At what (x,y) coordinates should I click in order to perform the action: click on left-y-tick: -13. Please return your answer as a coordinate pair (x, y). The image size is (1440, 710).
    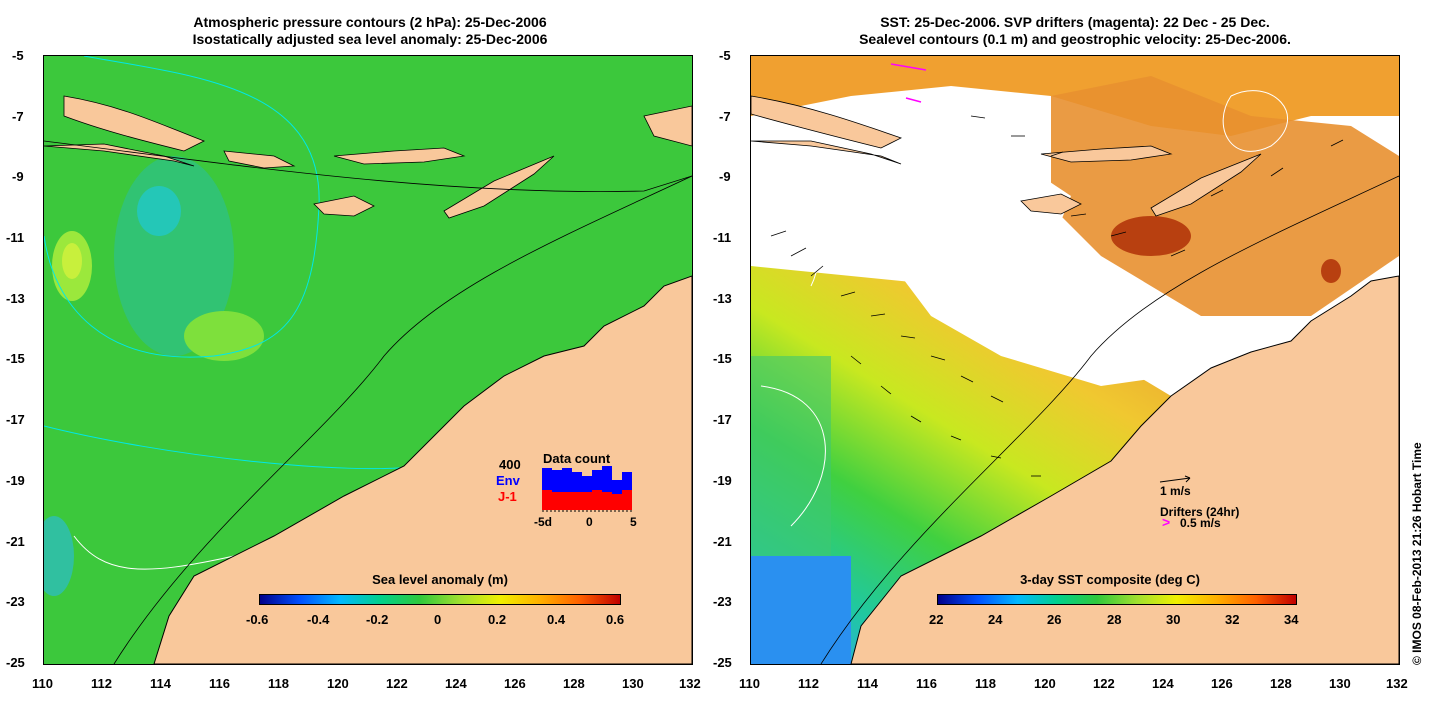
    Looking at the image, I should click on (15, 298).